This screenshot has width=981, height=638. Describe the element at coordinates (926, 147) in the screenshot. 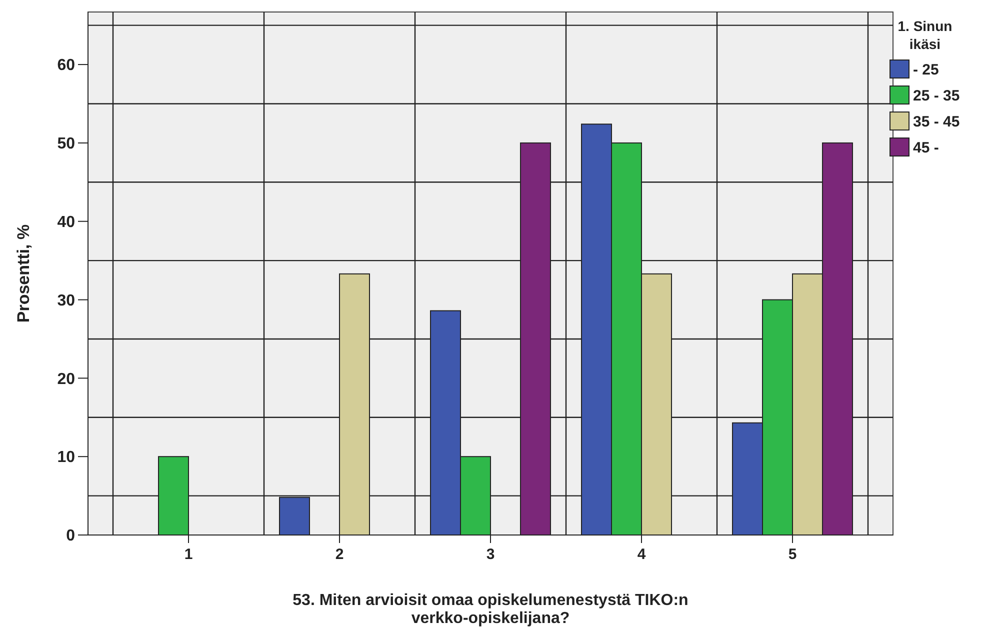

I see `legend-label: 45 -` at that location.